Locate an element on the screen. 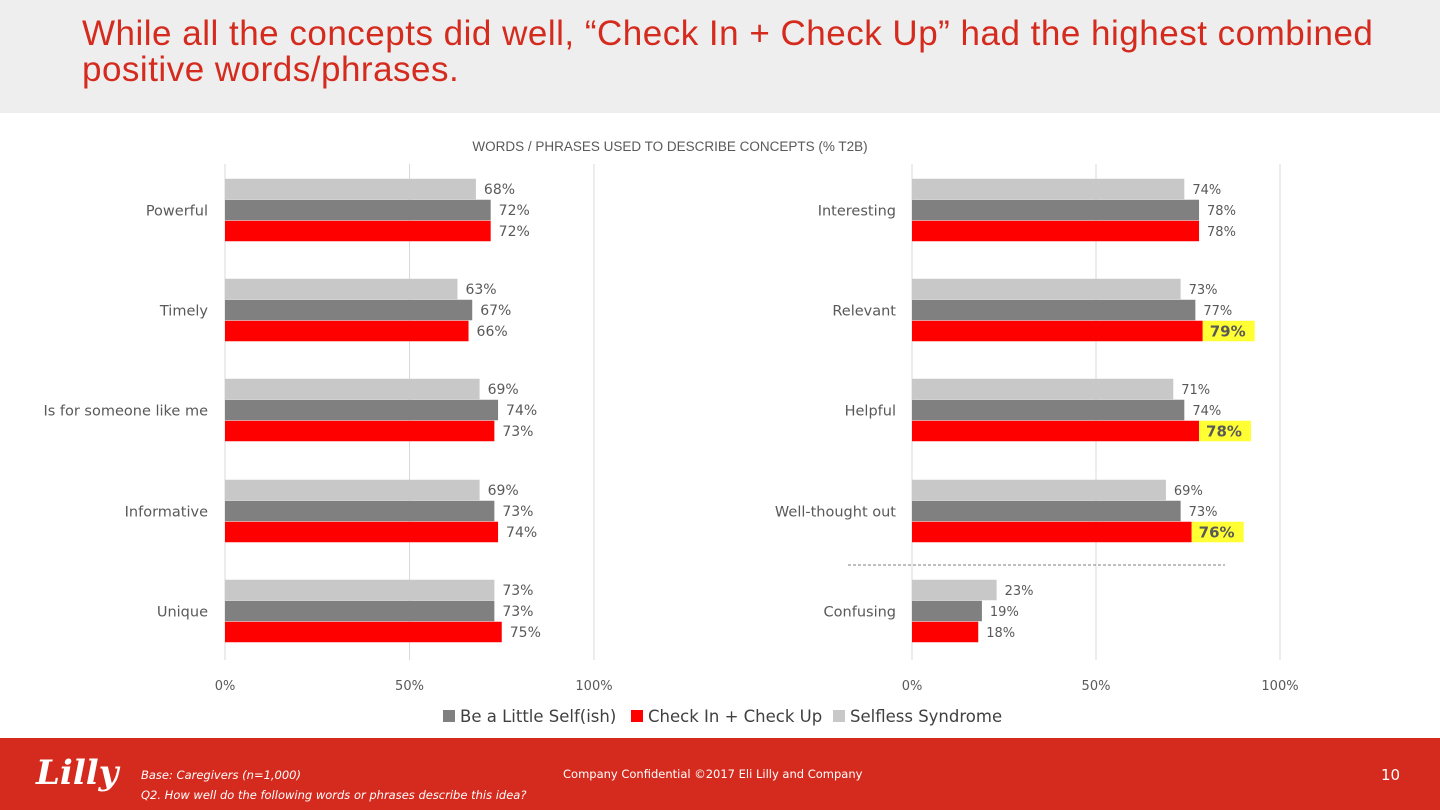 Image resolution: width=1440 pixels, height=810 pixels. data-label-be-a-little-self-ish-powerful: 72% is located at coordinates (514, 211).